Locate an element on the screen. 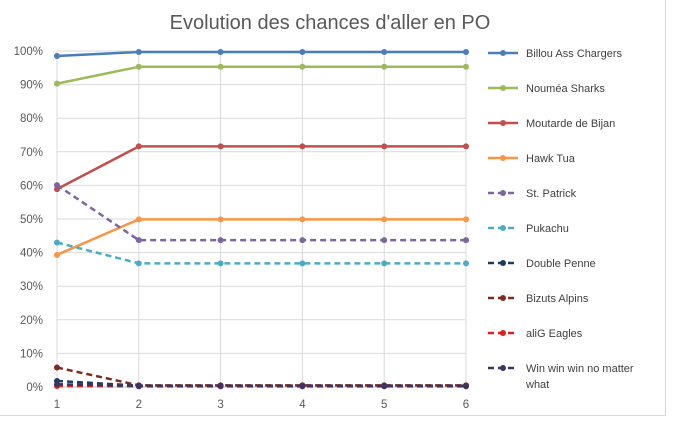  y-tick-label: 100% is located at coordinates (28, 52).